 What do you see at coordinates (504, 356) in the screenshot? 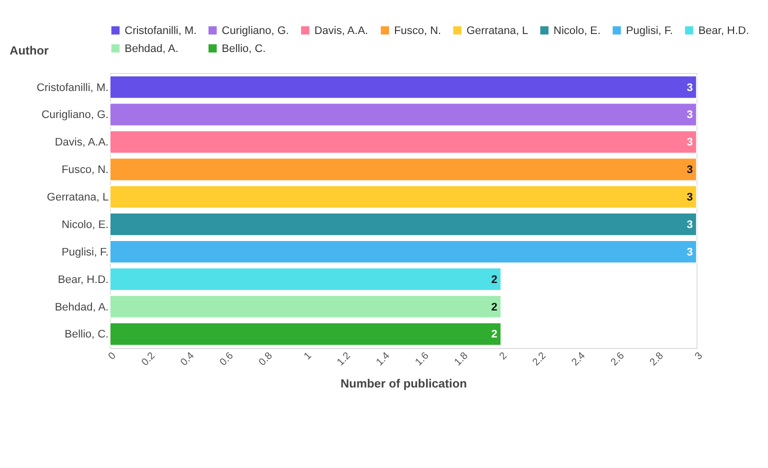
I see `x-tick-label: 2` at bounding box center [504, 356].